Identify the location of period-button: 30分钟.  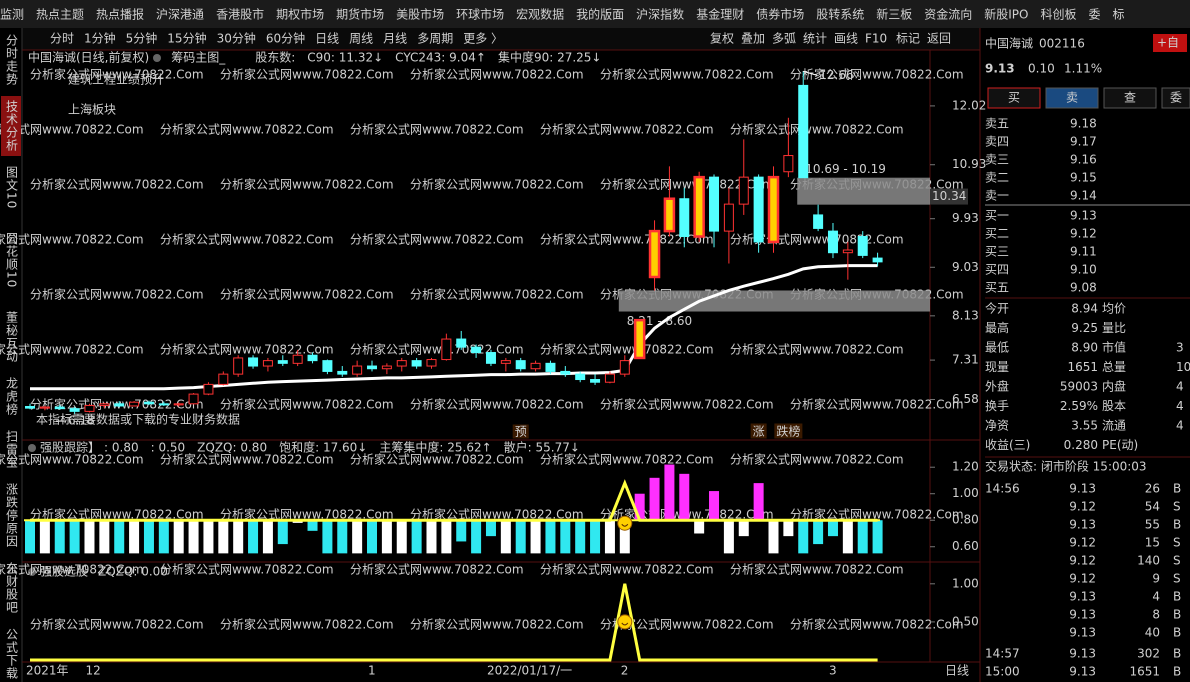
(236, 38).